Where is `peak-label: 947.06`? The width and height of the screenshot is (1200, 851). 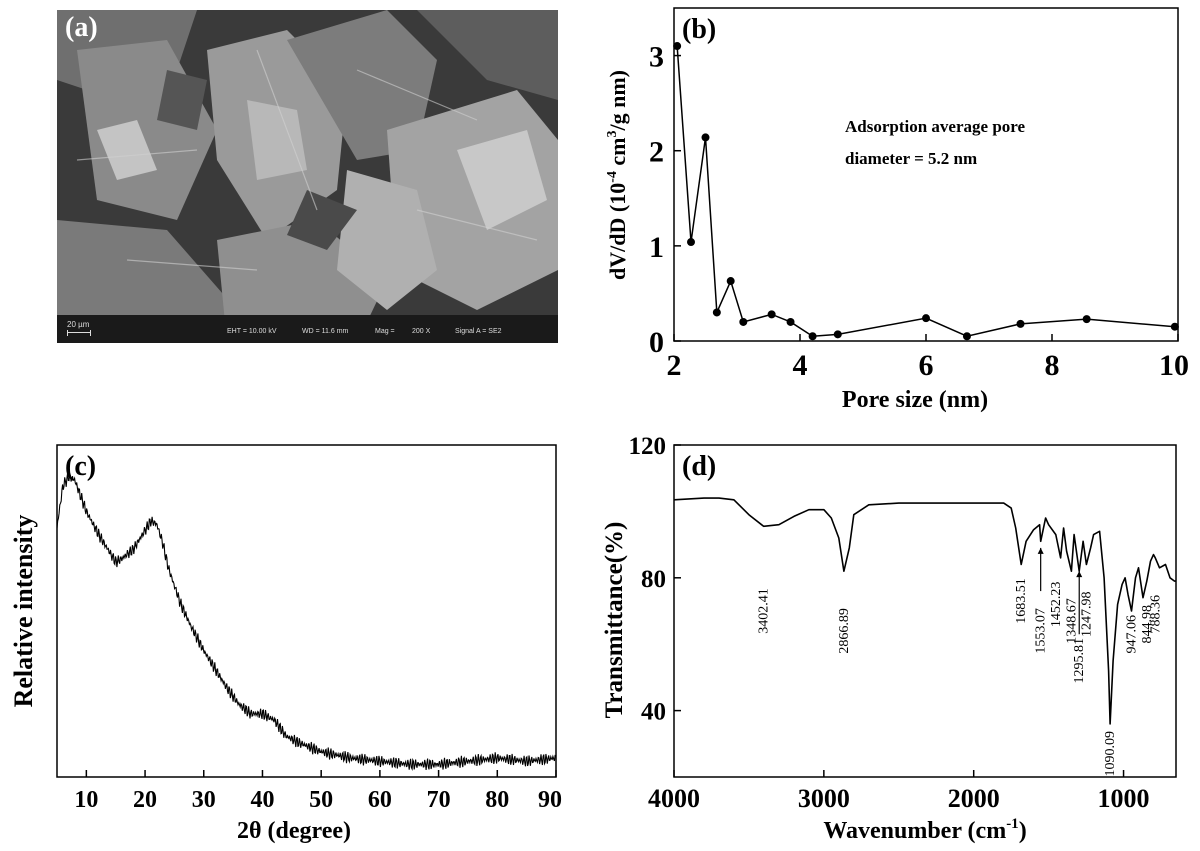
peak-label: 947.06 is located at coordinates (1132, 634).